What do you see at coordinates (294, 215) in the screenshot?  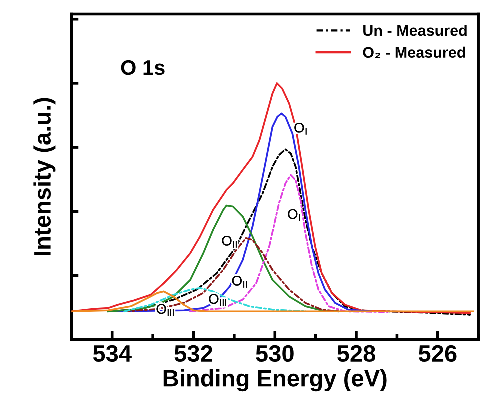 I see `annotation: O$_{I}$` at bounding box center [294, 215].